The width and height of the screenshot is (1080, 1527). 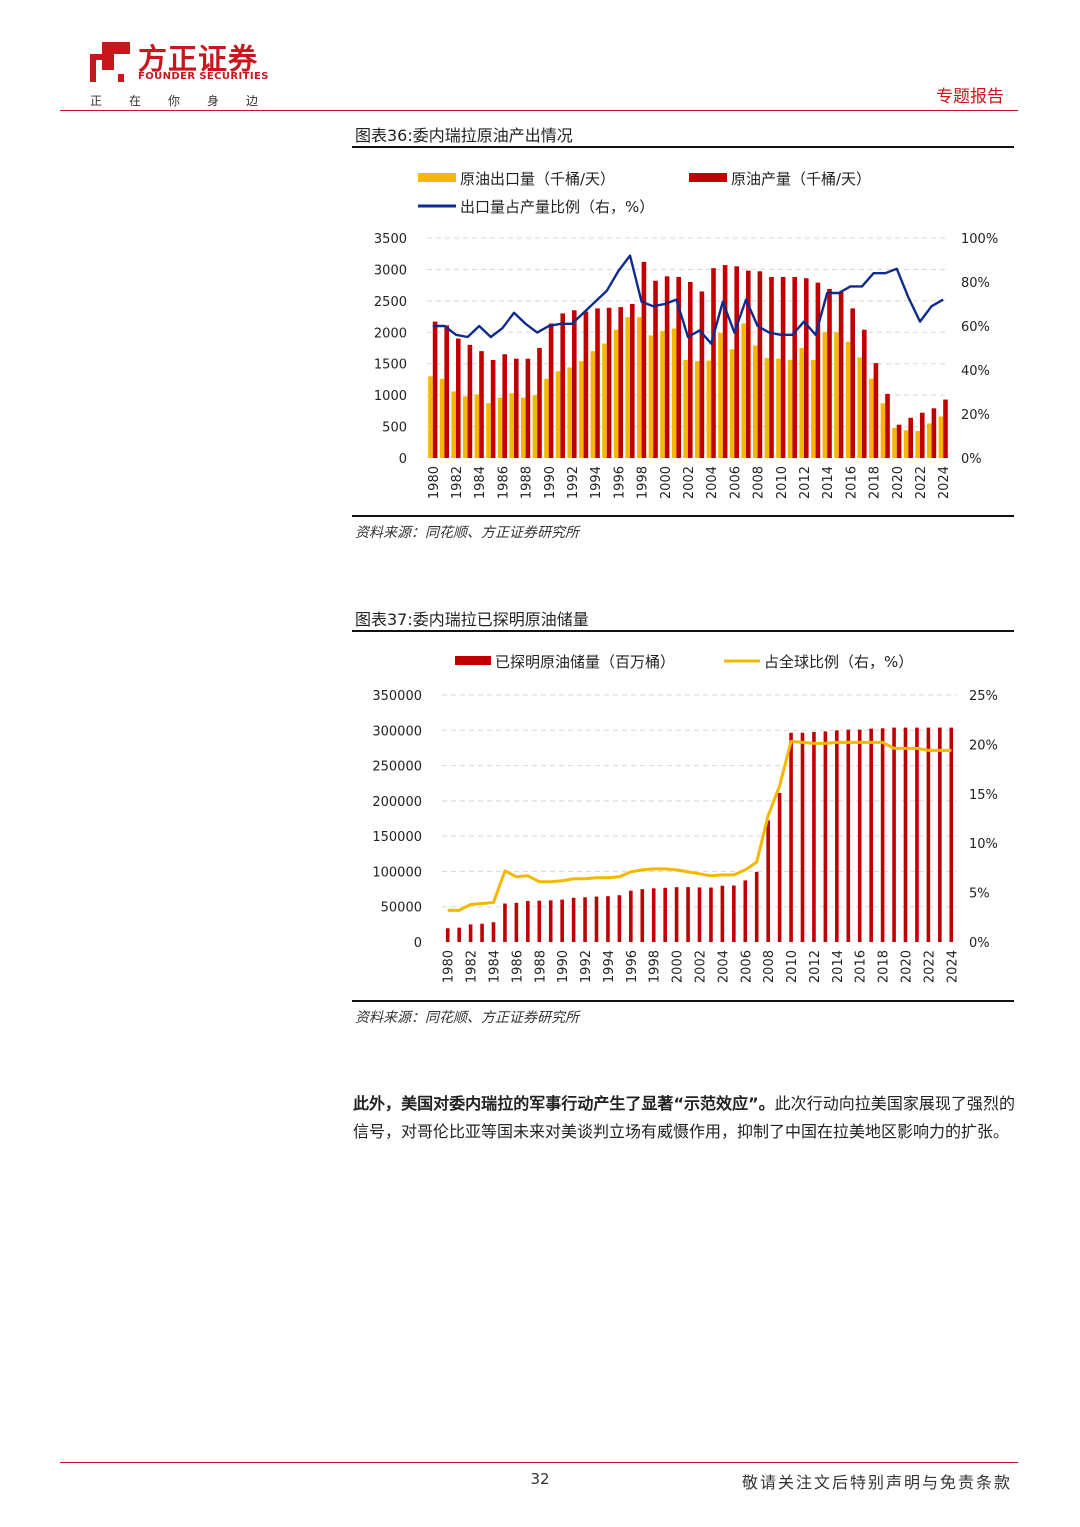 I want to click on bar-2002, so click(x=690, y=370).